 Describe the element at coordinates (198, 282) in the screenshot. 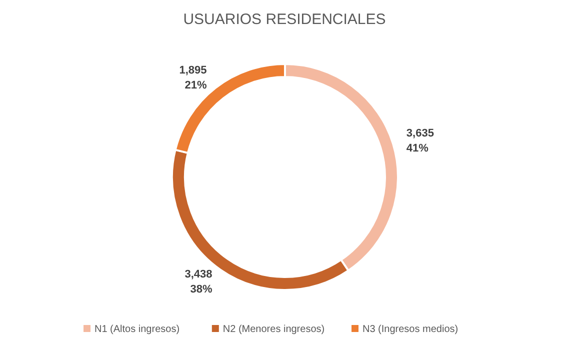

I see `data-label: 3,438 38%` at that location.